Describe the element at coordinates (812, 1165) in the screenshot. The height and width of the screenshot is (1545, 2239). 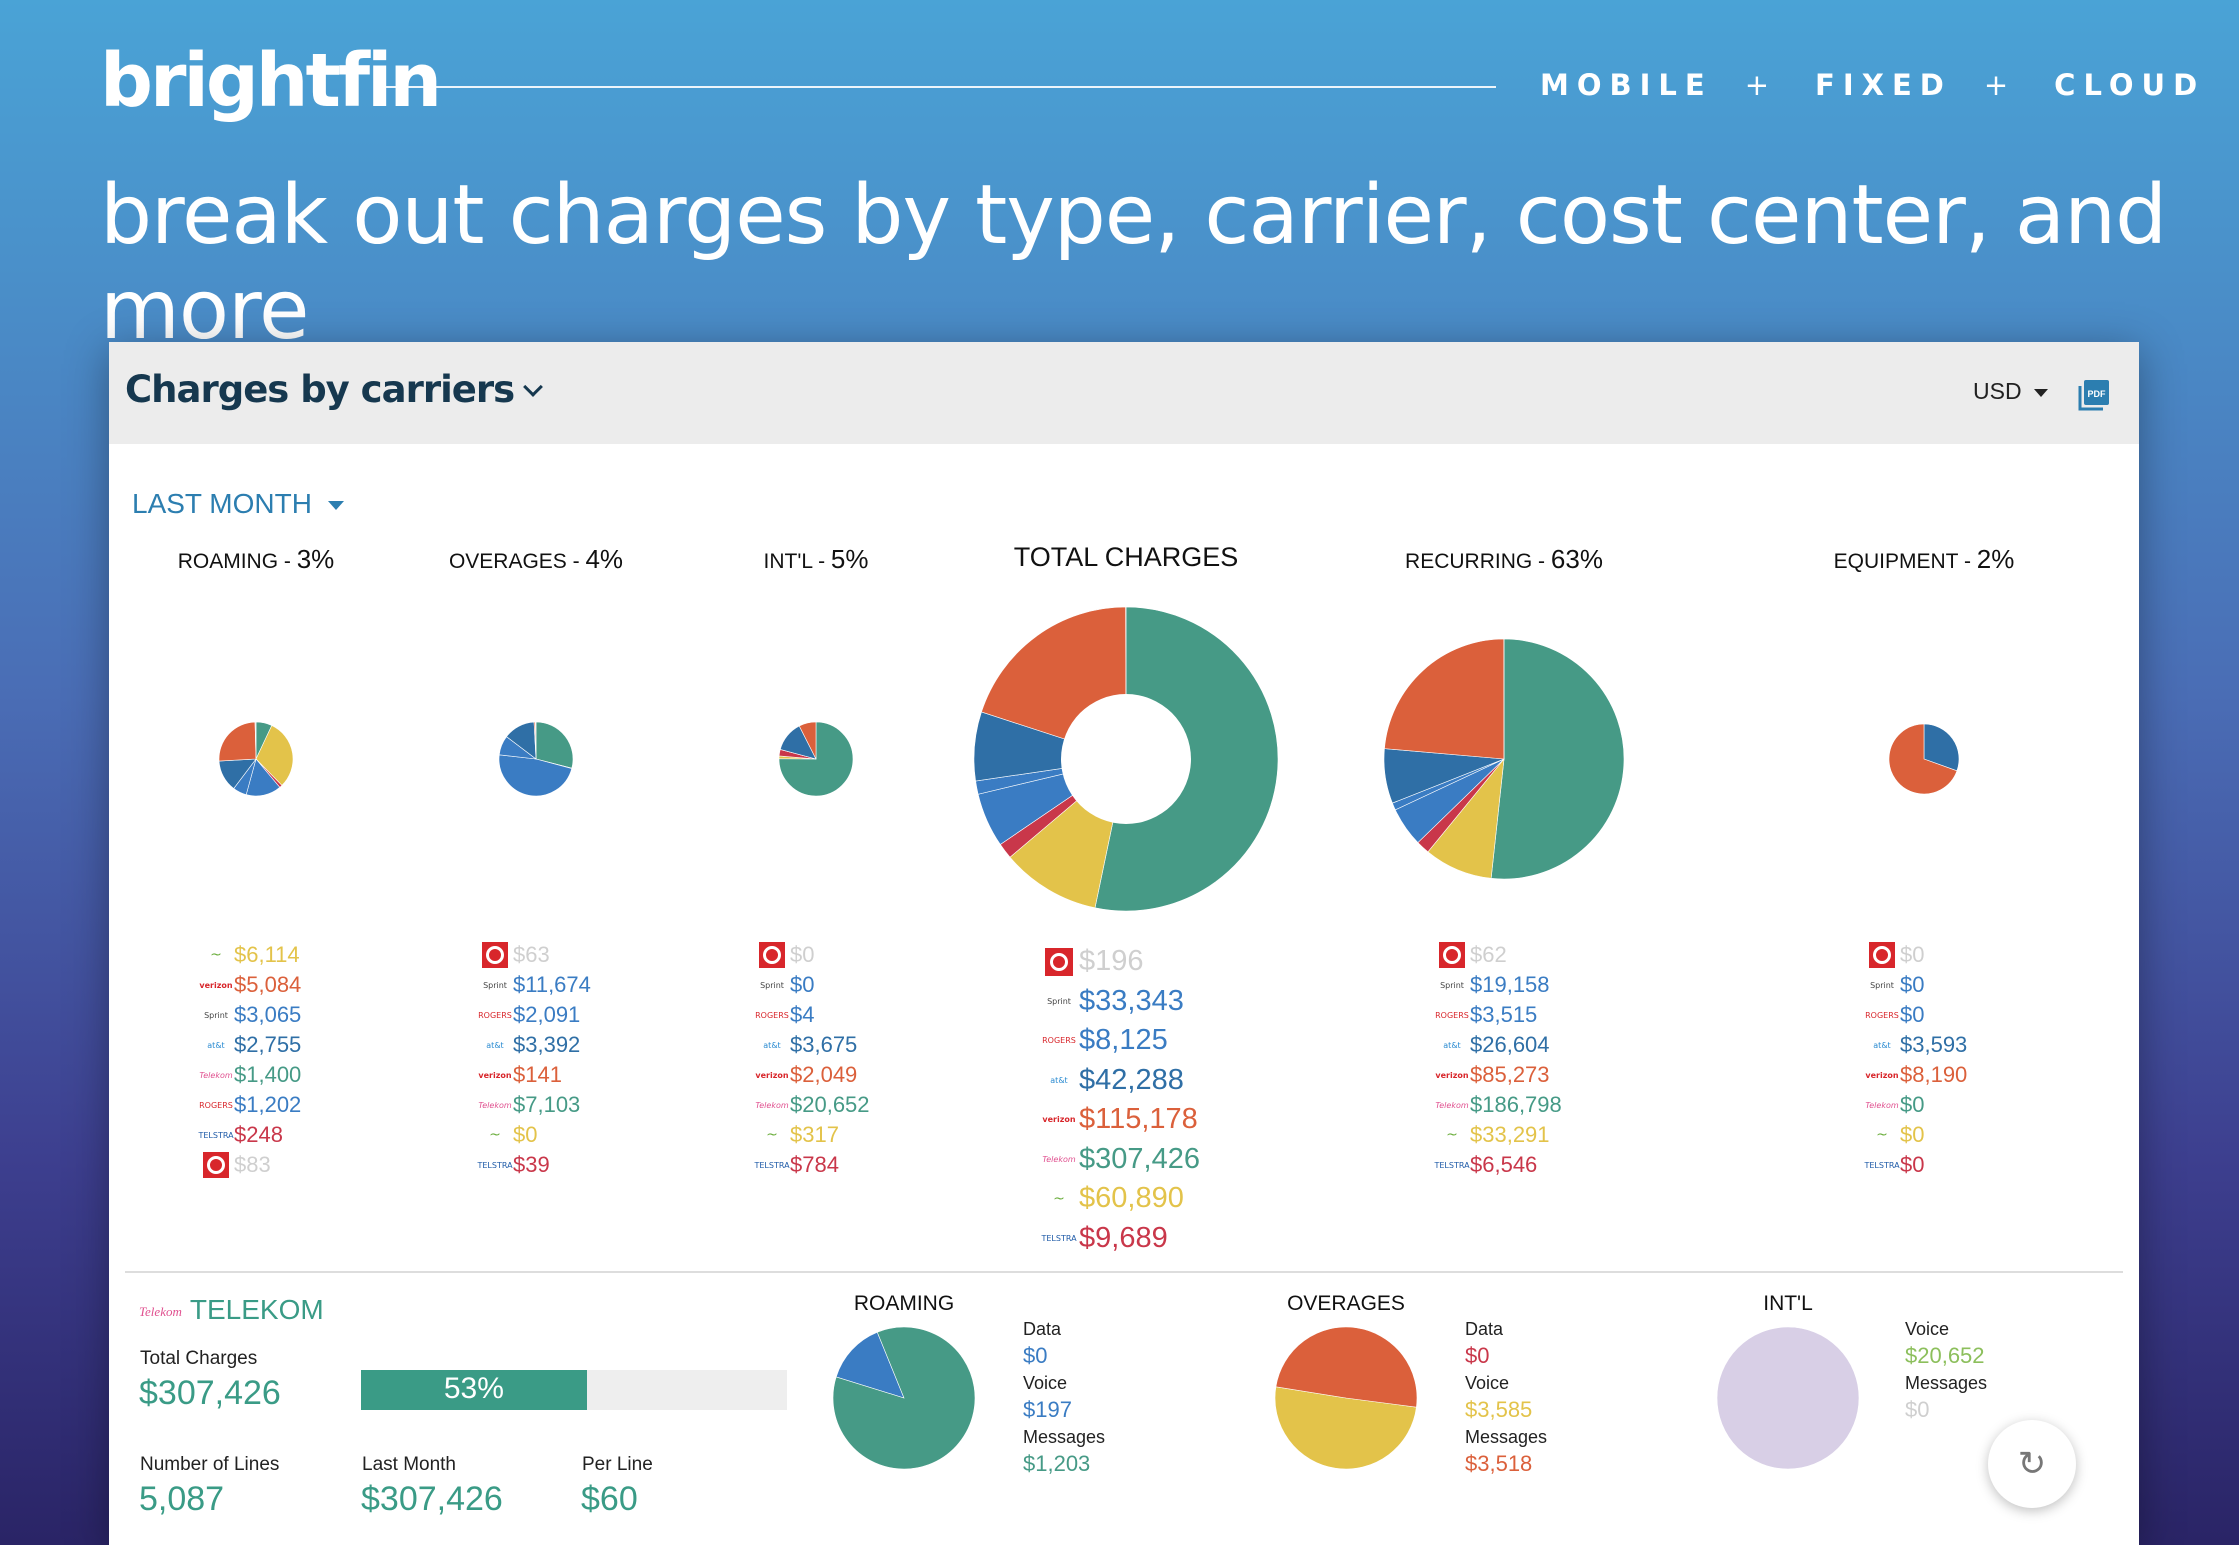
I see `legend-item: TELSTRA $784` at that location.